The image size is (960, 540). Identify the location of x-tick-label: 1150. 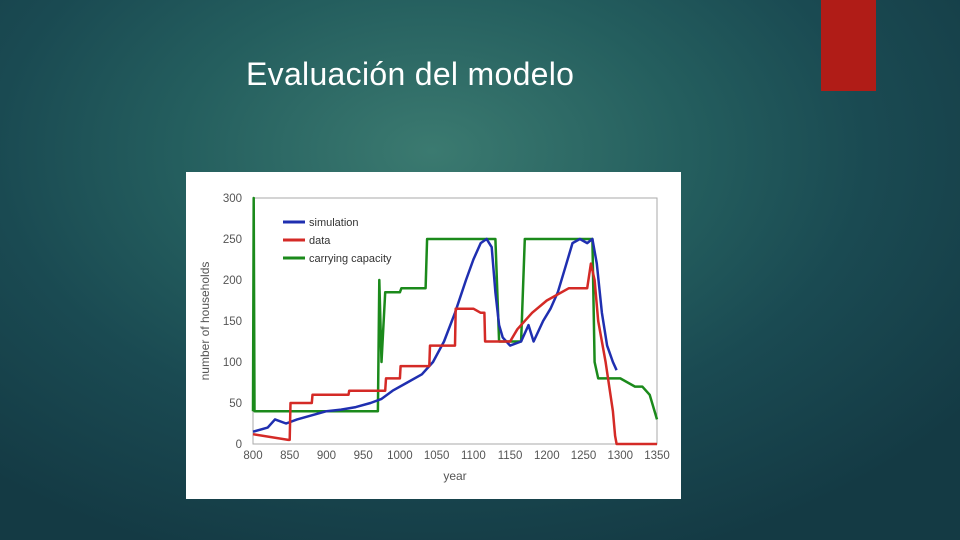
(510, 456).